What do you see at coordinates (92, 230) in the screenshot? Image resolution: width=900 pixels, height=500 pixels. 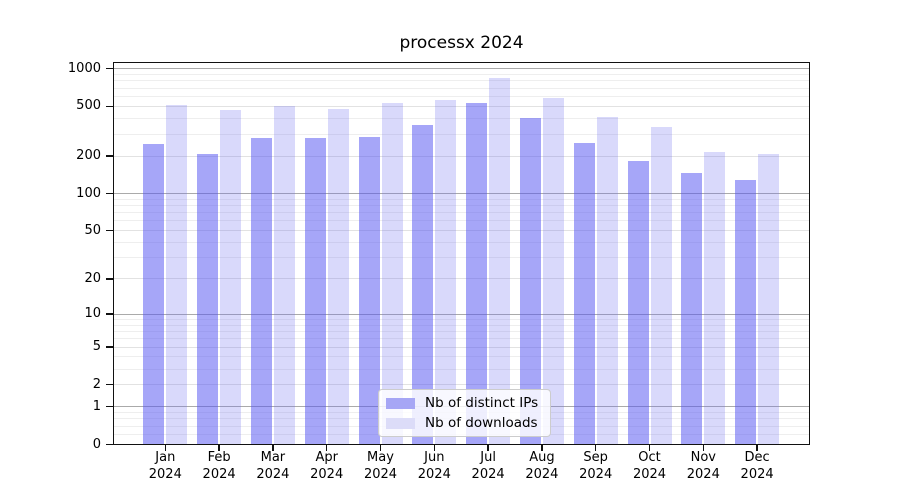 I see `y-axis-tick-label: 50` at bounding box center [92, 230].